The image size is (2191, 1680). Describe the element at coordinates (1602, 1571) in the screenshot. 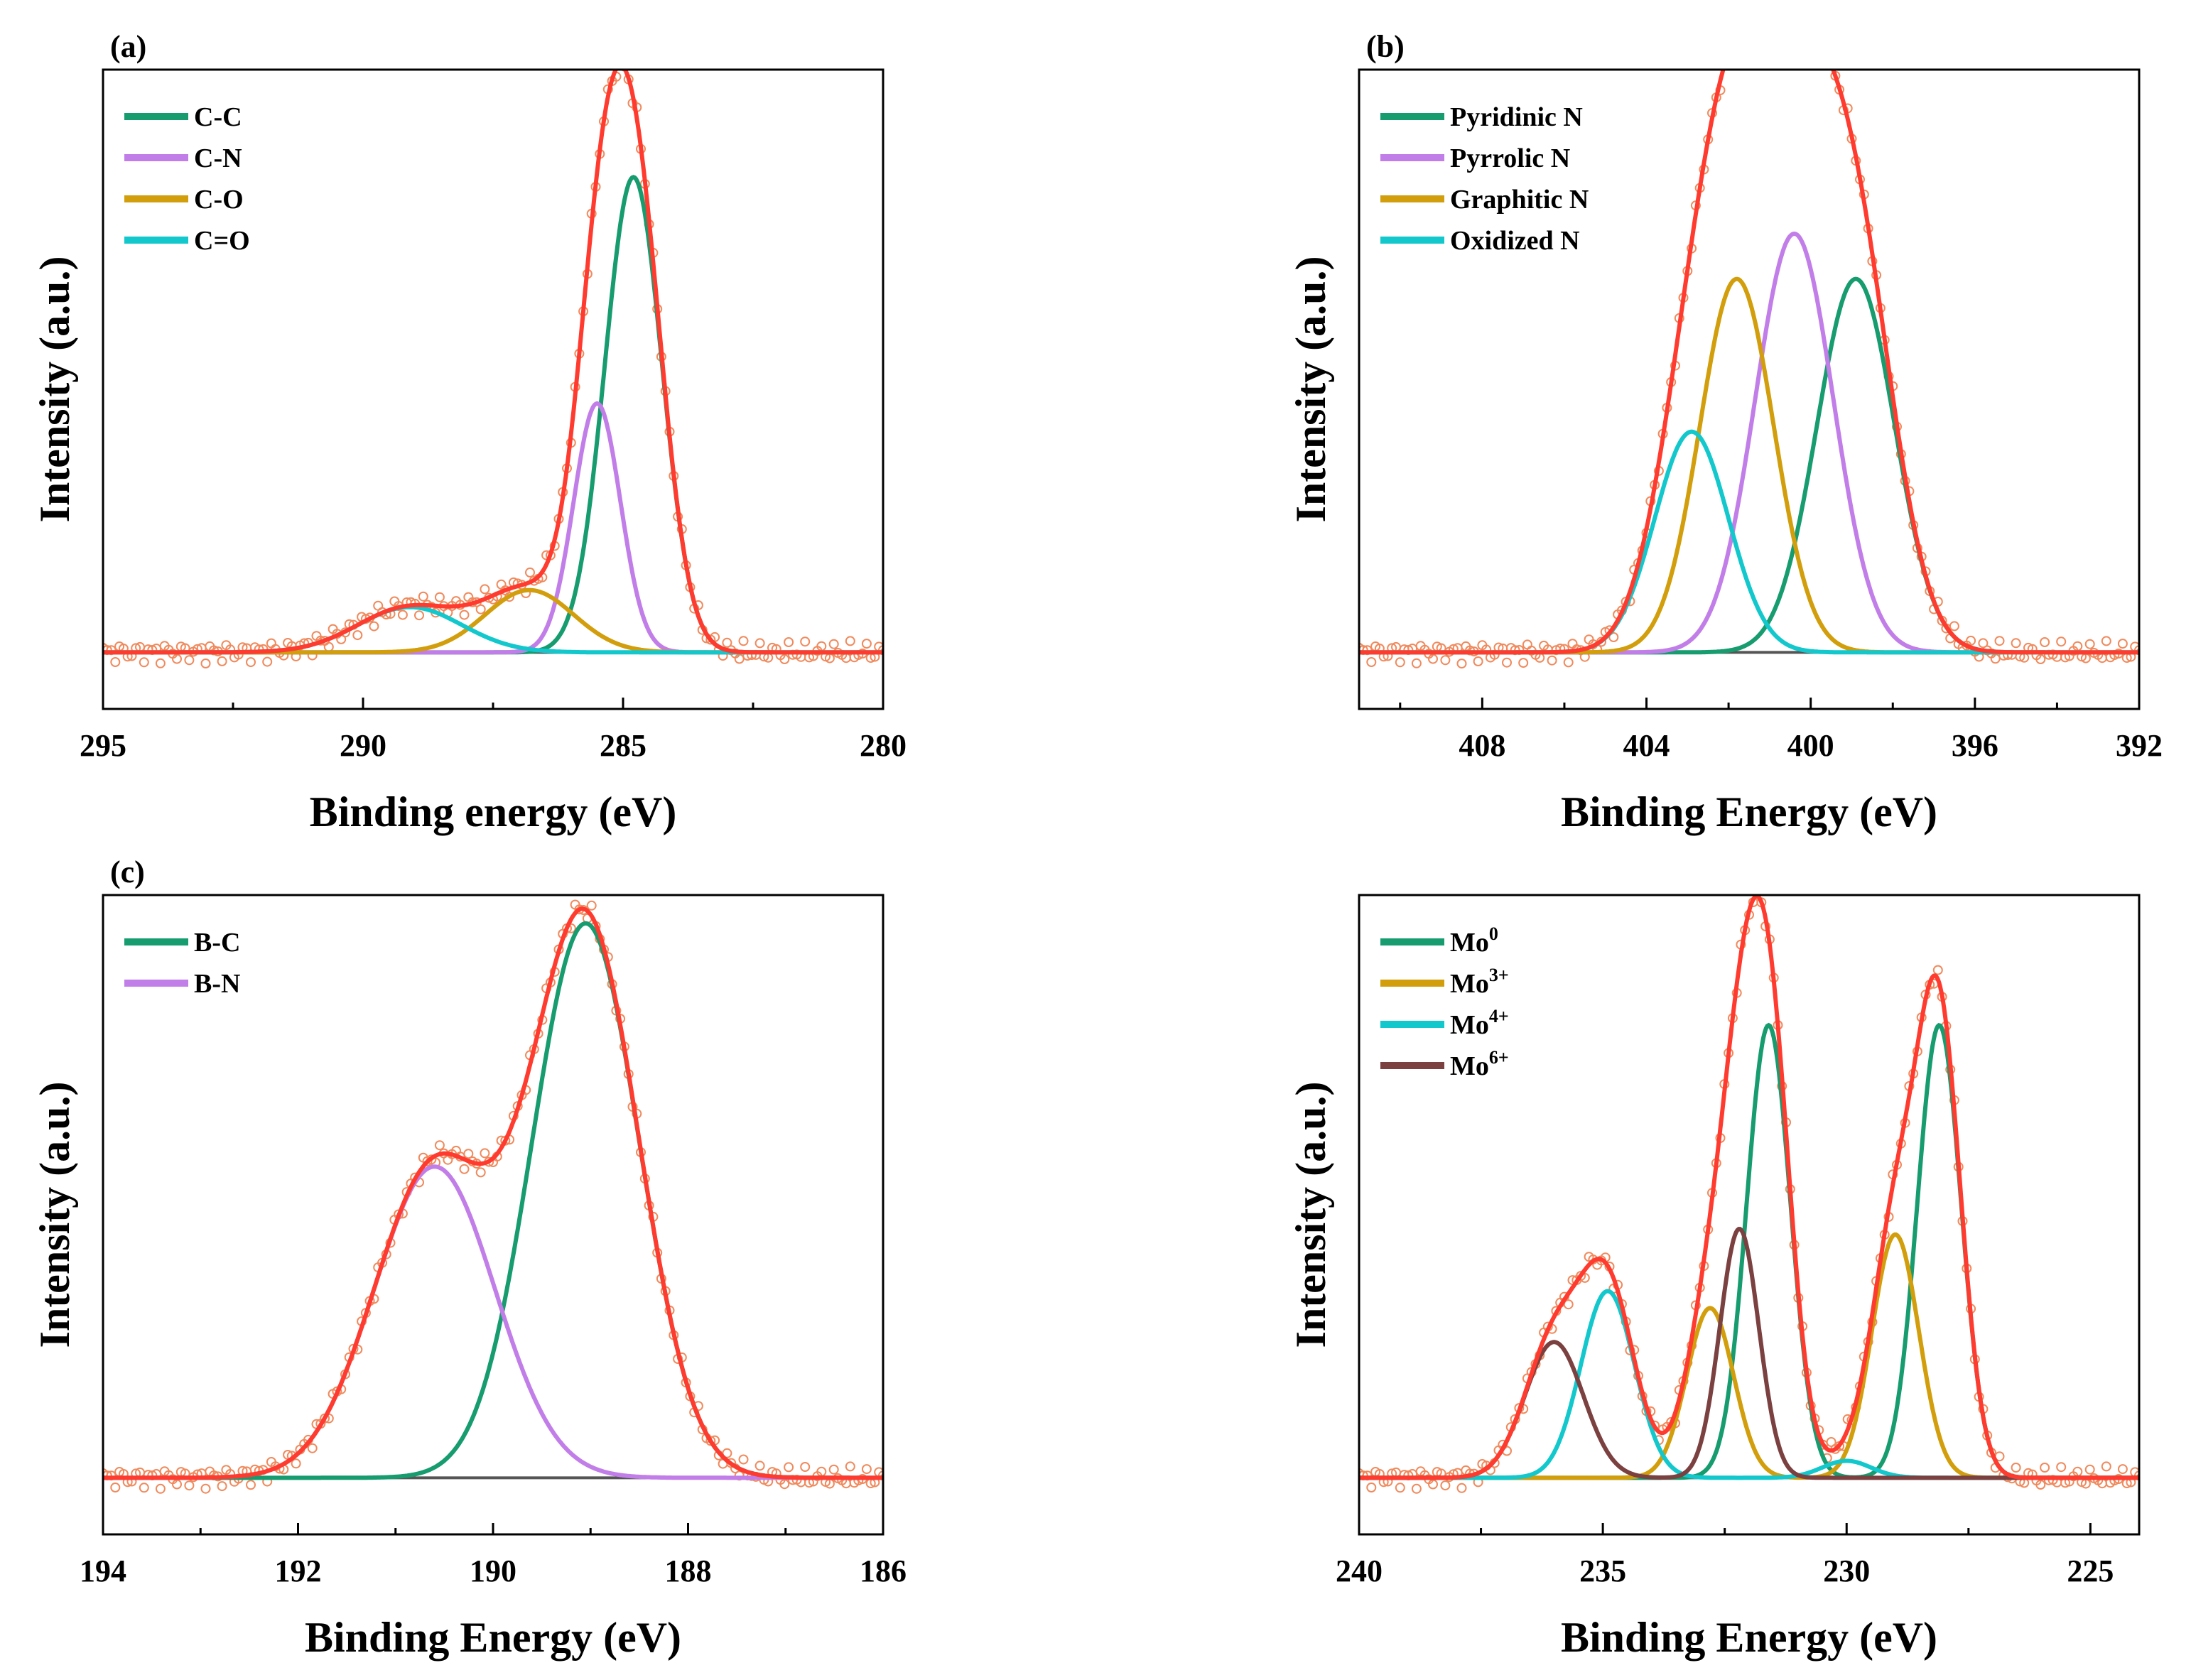

I see `x-tick-label: 235` at that location.